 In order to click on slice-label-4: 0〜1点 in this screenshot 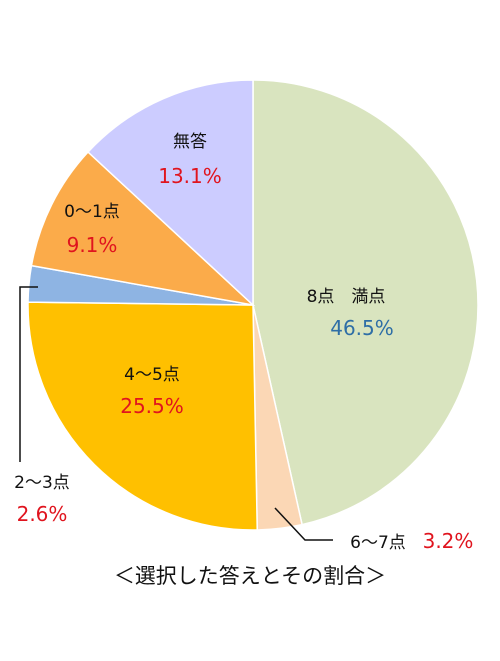, I will do `click(92, 212)`.